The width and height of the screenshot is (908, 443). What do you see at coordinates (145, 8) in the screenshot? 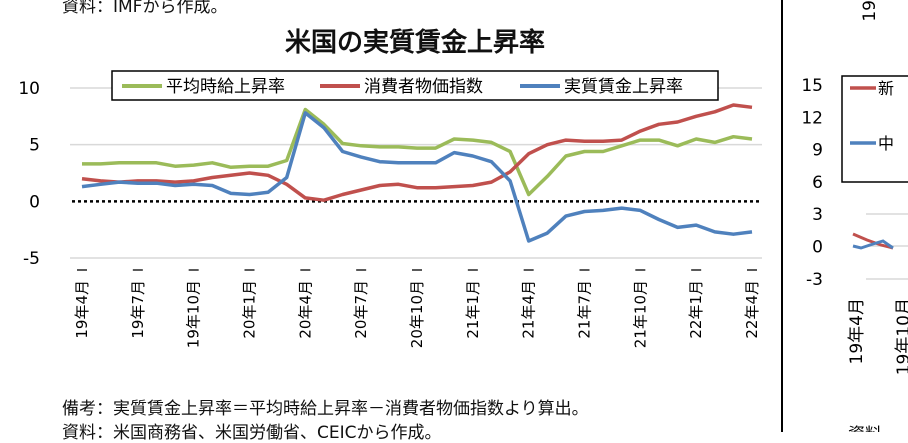
I see `source-note-top: 資料：IMFから作成。` at bounding box center [145, 8].